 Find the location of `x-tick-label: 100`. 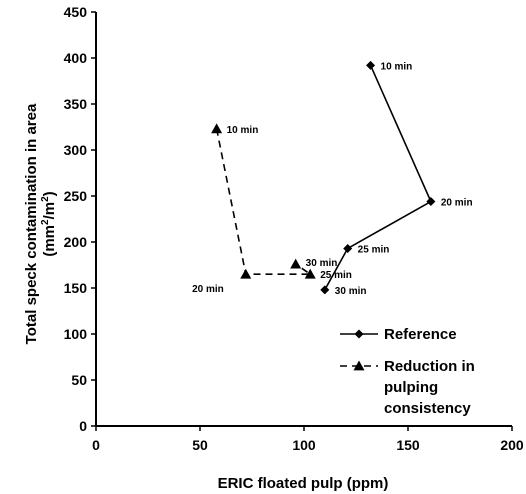

x-tick-label: 100 is located at coordinates (304, 445).